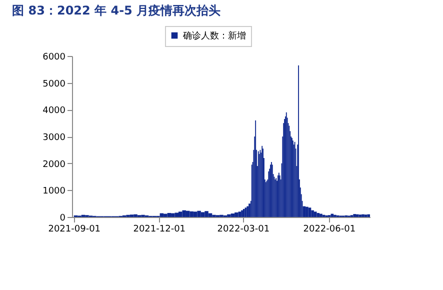 This screenshot has height=290, width=443. What do you see at coordinates (54, 191) in the screenshot?
I see `y-tick-label: 1000` at bounding box center [54, 191].